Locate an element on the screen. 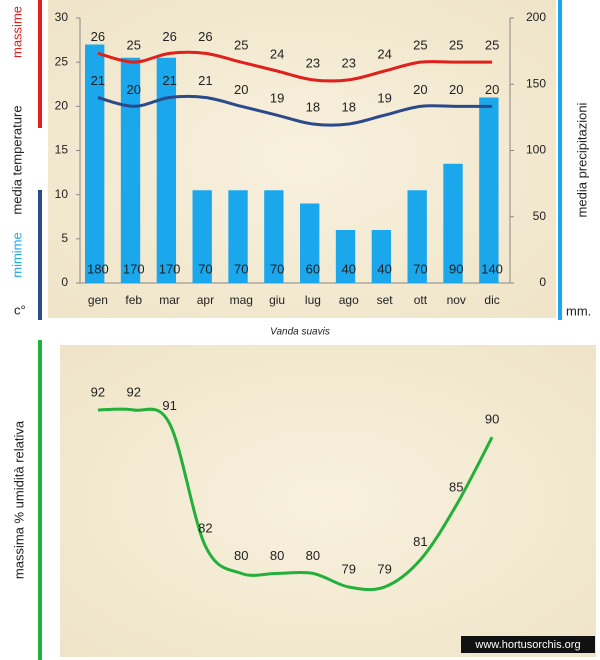 Image resolution: width=600 pixels, height=660 pixels. label-low: mimime is located at coordinates (16, 255).